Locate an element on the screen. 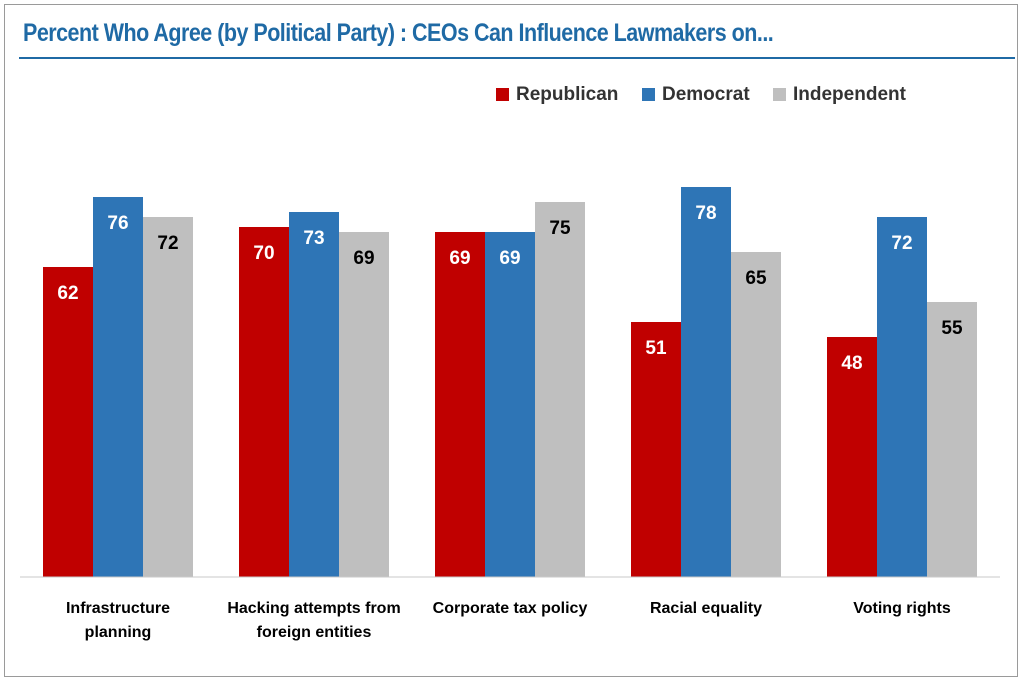  data-label-independent-4: 65 is located at coordinates (756, 278).